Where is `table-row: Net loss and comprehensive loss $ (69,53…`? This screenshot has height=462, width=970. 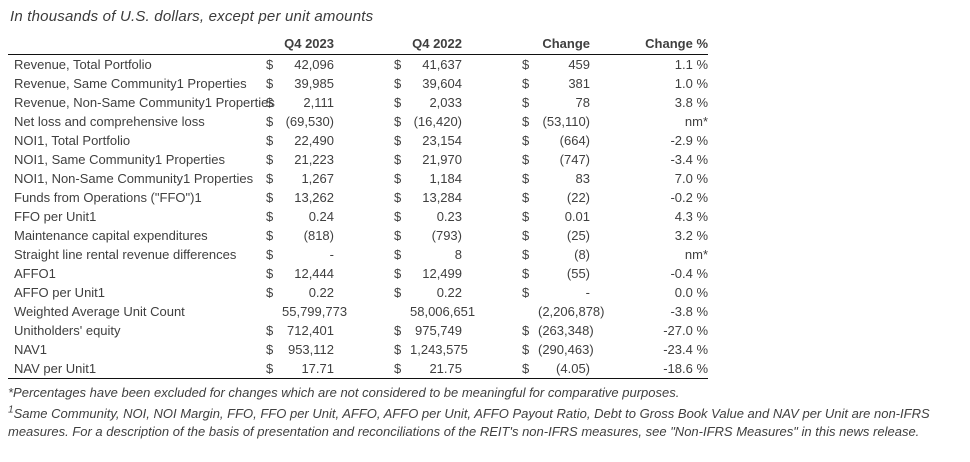
table-row: Net loss and comprehensive loss $ (69,53… is located at coordinates (358, 121).